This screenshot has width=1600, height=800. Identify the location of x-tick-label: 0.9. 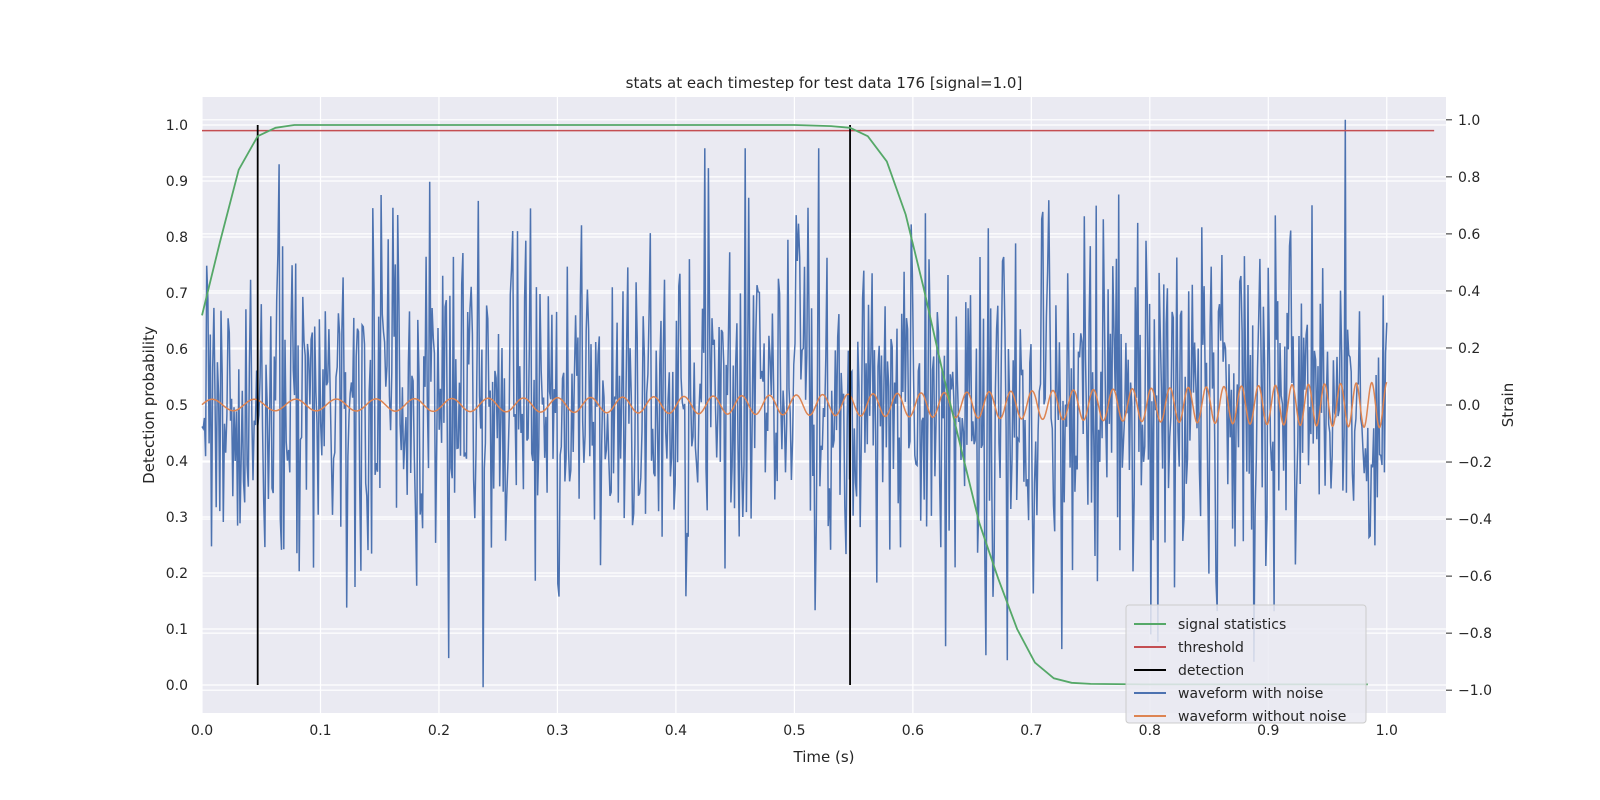
(1268, 731).